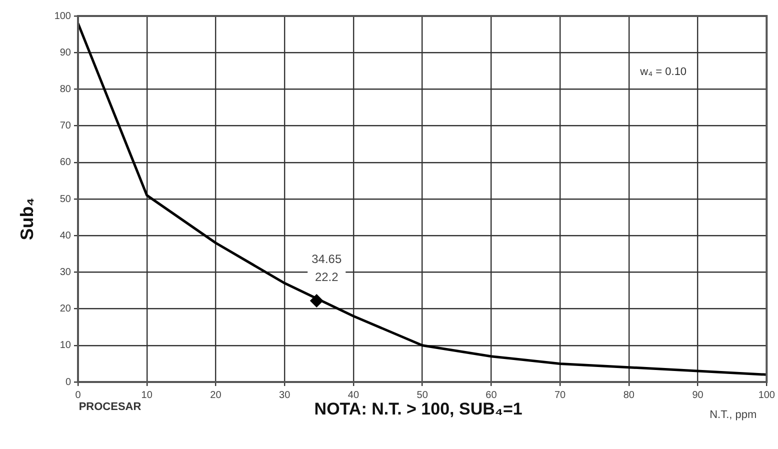 The width and height of the screenshot is (778, 449). Describe the element at coordinates (66, 272) in the screenshot. I see `y-tick-label: 30` at that location.